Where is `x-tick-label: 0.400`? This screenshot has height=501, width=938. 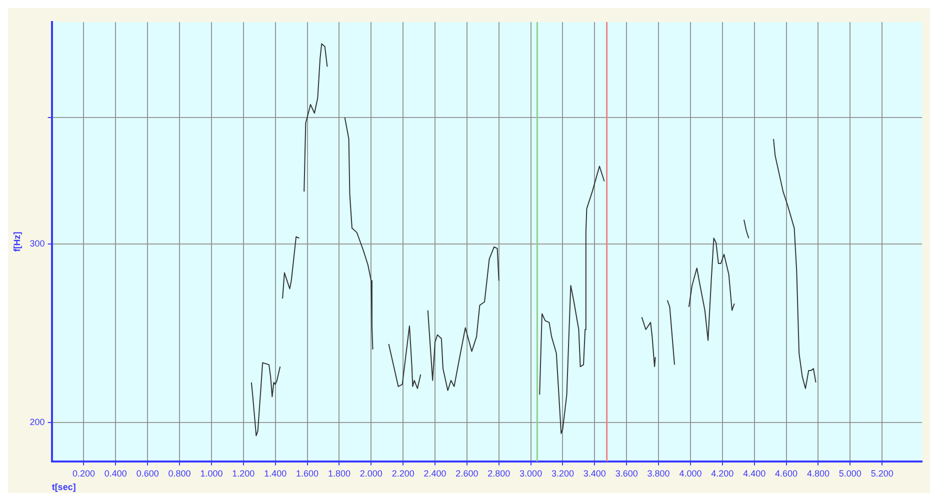 x-tick-label: 0.400 is located at coordinates (115, 473).